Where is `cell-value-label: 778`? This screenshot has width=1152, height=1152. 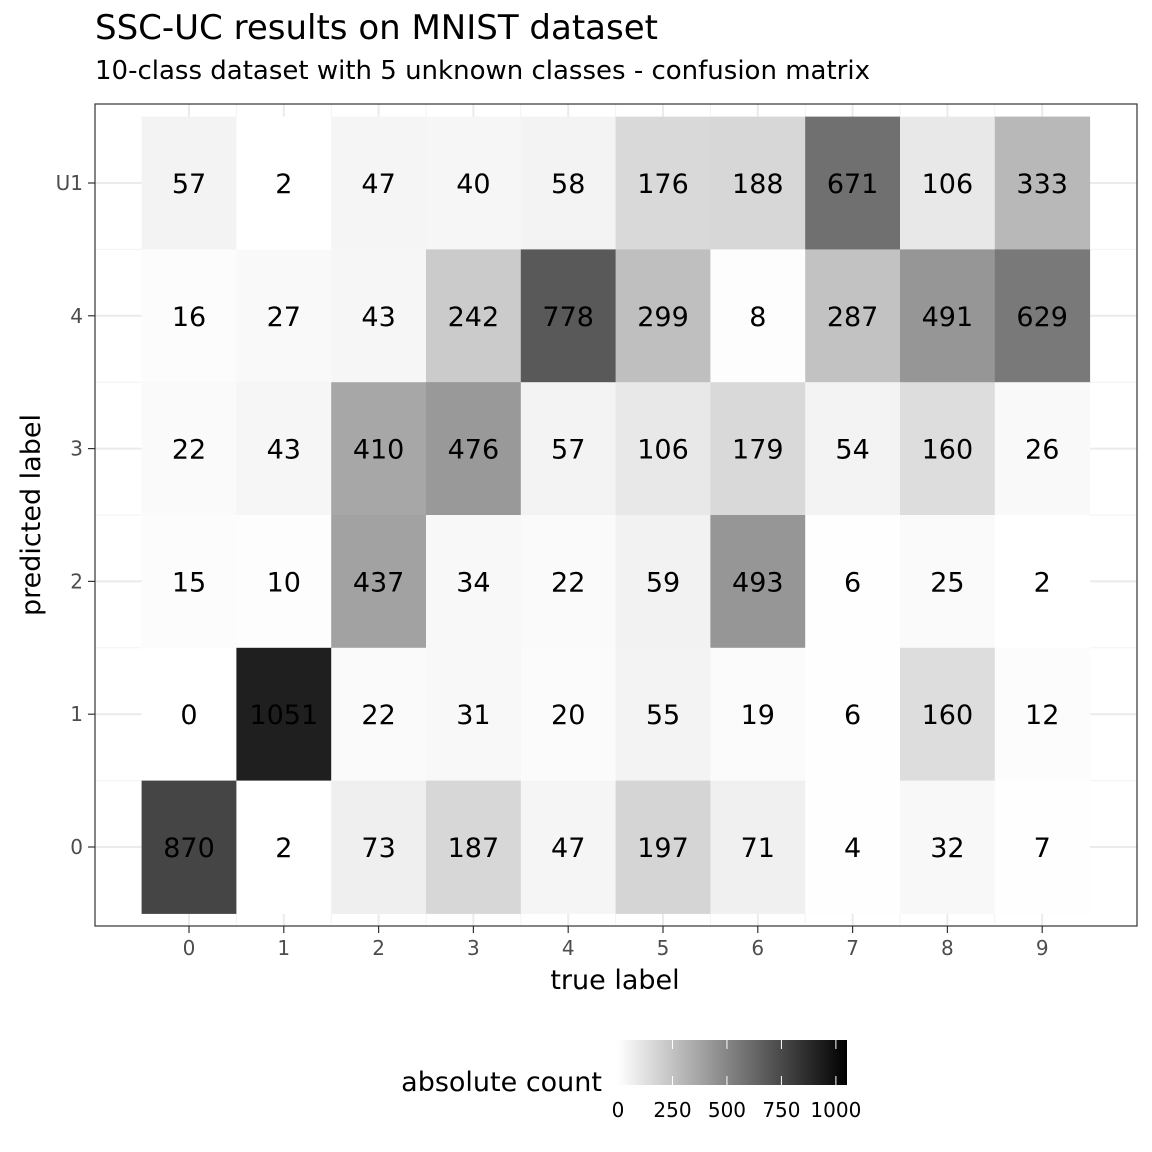
cell-value-label: 778 is located at coordinates (568, 317).